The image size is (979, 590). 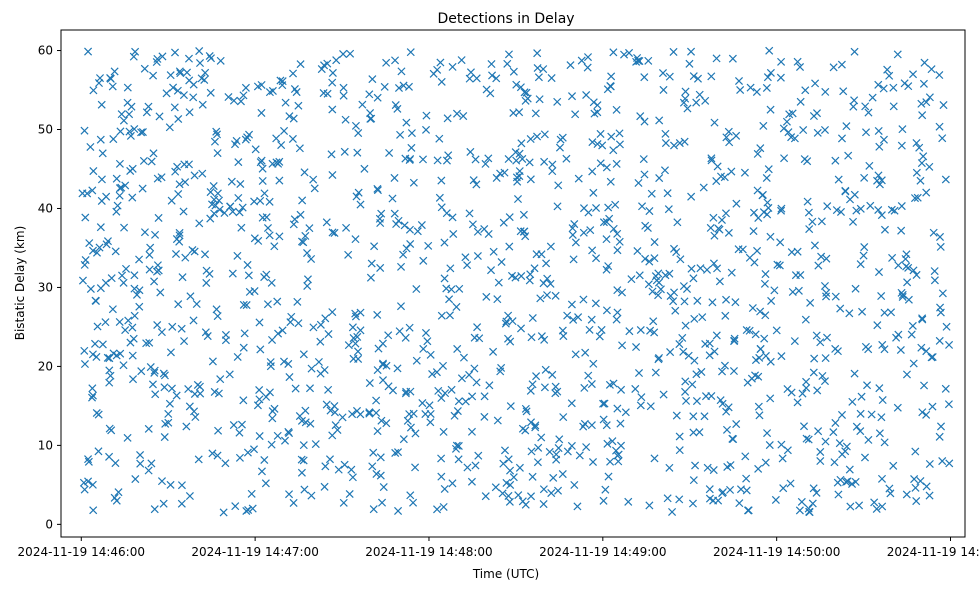 I want to click on x-tick-label: 2024-11-19 14:50:00, so click(x=776, y=552).